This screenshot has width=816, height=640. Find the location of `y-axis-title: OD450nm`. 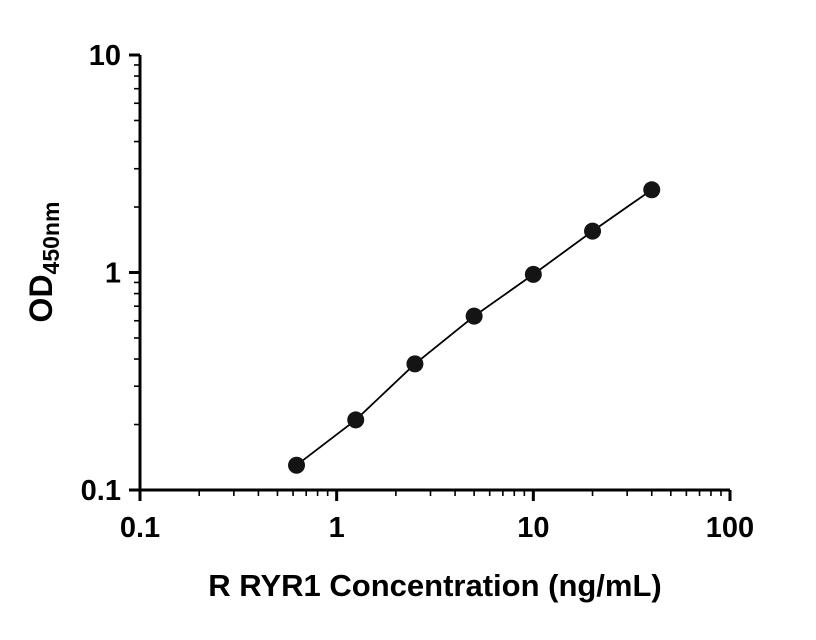

y-axis-title: OD450nm is located at coordinates (43, 262).